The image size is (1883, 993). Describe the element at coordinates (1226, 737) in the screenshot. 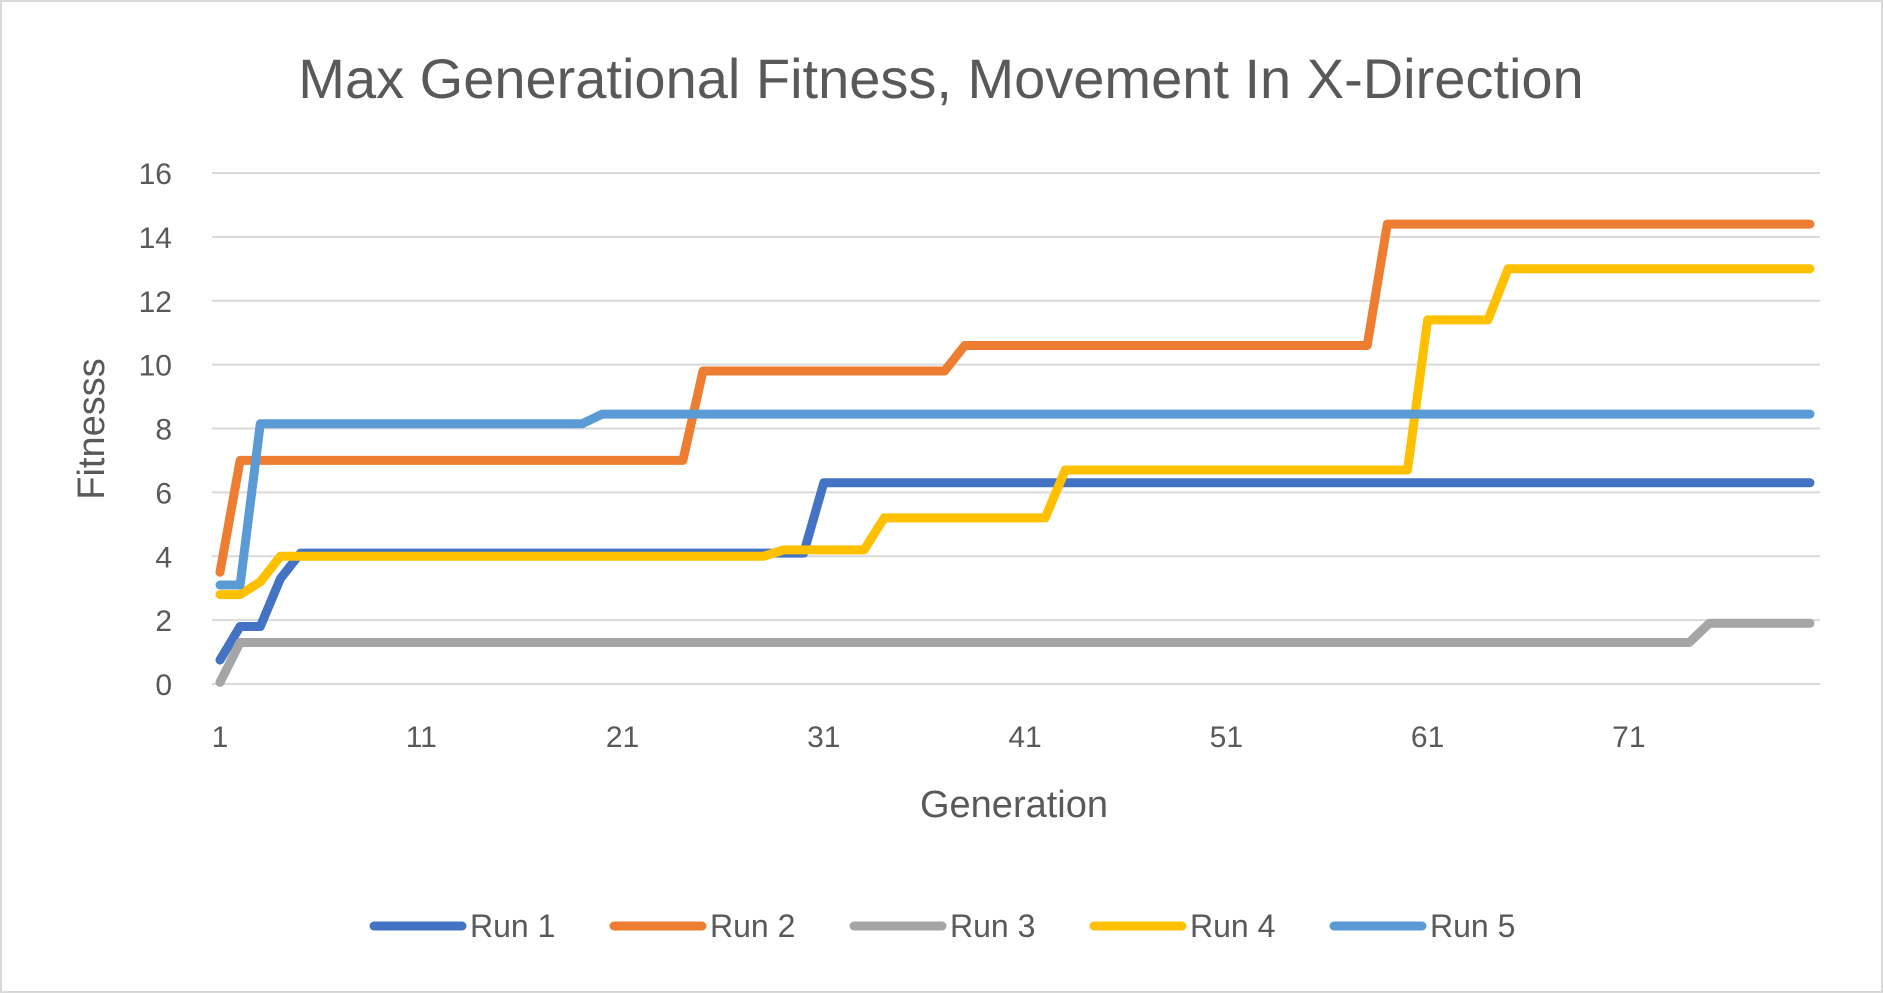

I see `x-tick-label: 51` at that location.